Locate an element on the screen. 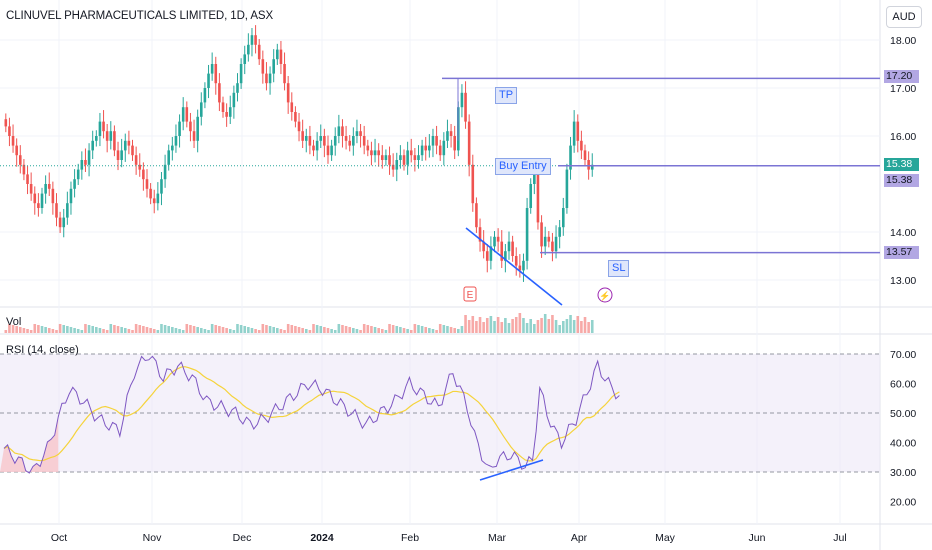  price-tick-label: 17.00 is located at coordinates (903, 89).